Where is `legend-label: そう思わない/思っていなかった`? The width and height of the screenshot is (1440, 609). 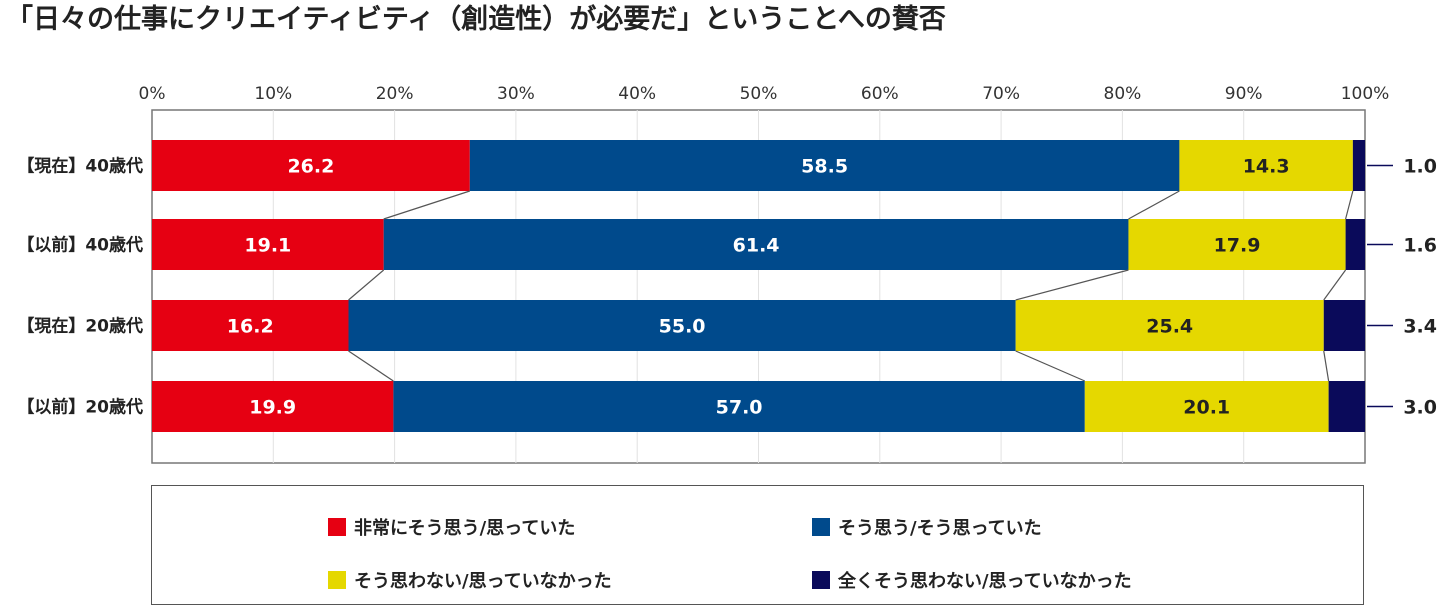 legend-label: そう思わない/思っていなかった is located at coordinates (483, 581).